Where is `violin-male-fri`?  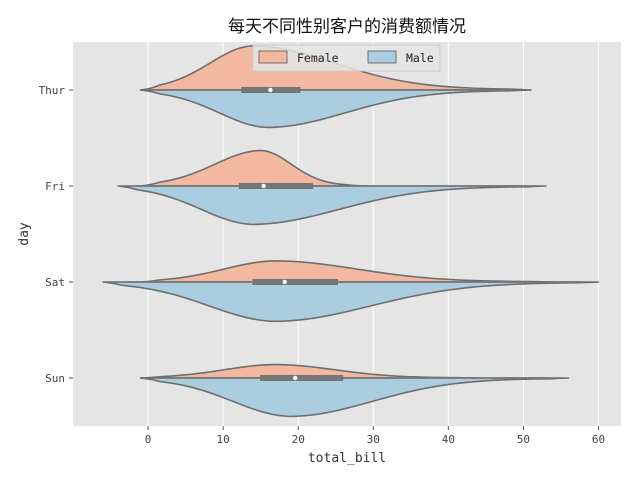
violin-male-fri is located at coordinates (332, 205).